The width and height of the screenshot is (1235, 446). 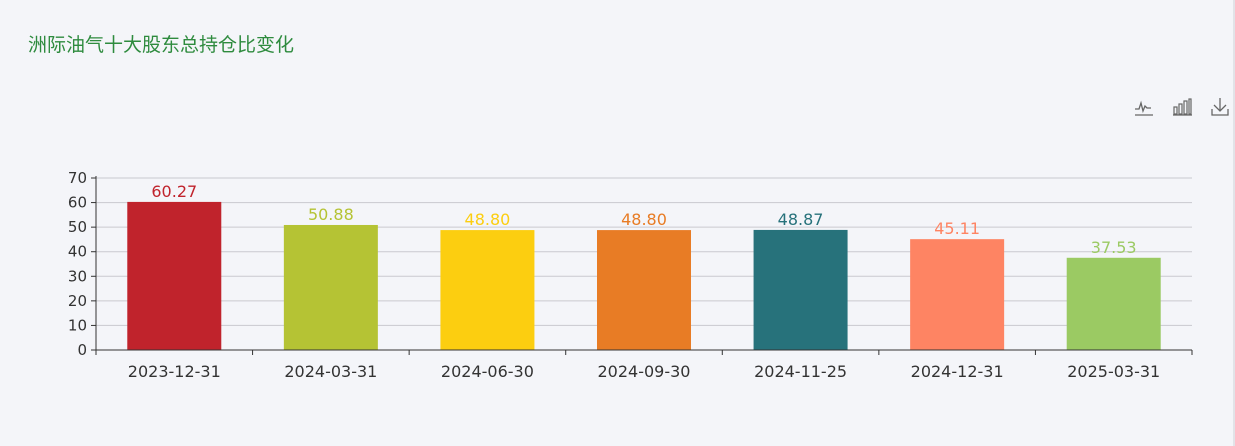 What do you see at coordinates (330, 371) in the screenshot?
I see `x-tick-label: 2024-03-31` at bounding box center [330, 371].